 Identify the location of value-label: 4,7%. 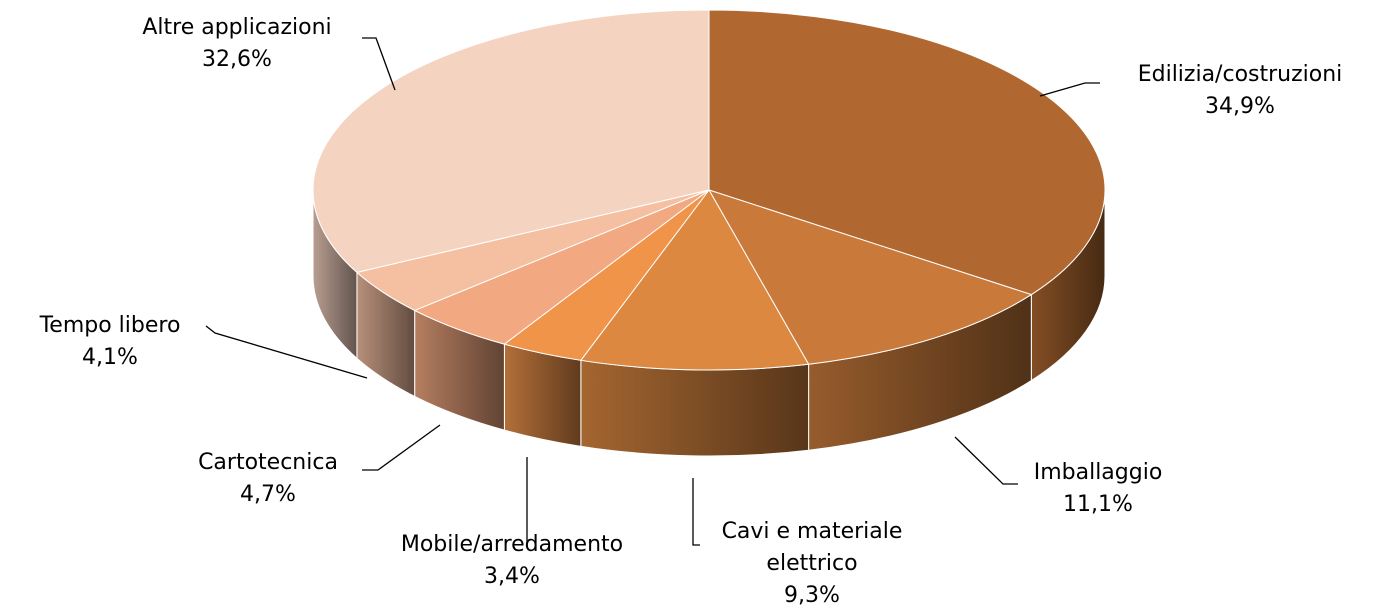
(268, 494).